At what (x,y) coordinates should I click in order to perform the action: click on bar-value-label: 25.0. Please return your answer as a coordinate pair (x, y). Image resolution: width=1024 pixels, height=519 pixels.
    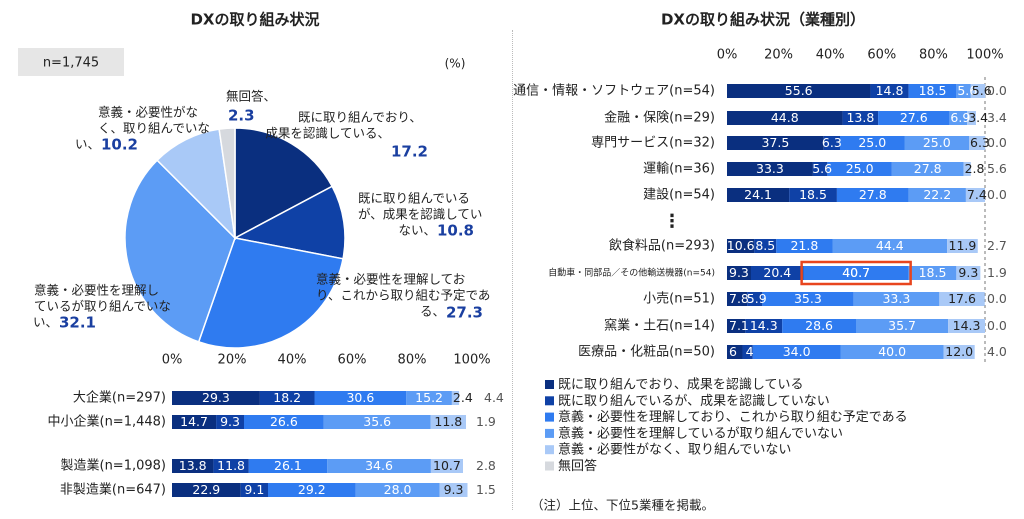
    Looking at the image, I should click on (860, 168).